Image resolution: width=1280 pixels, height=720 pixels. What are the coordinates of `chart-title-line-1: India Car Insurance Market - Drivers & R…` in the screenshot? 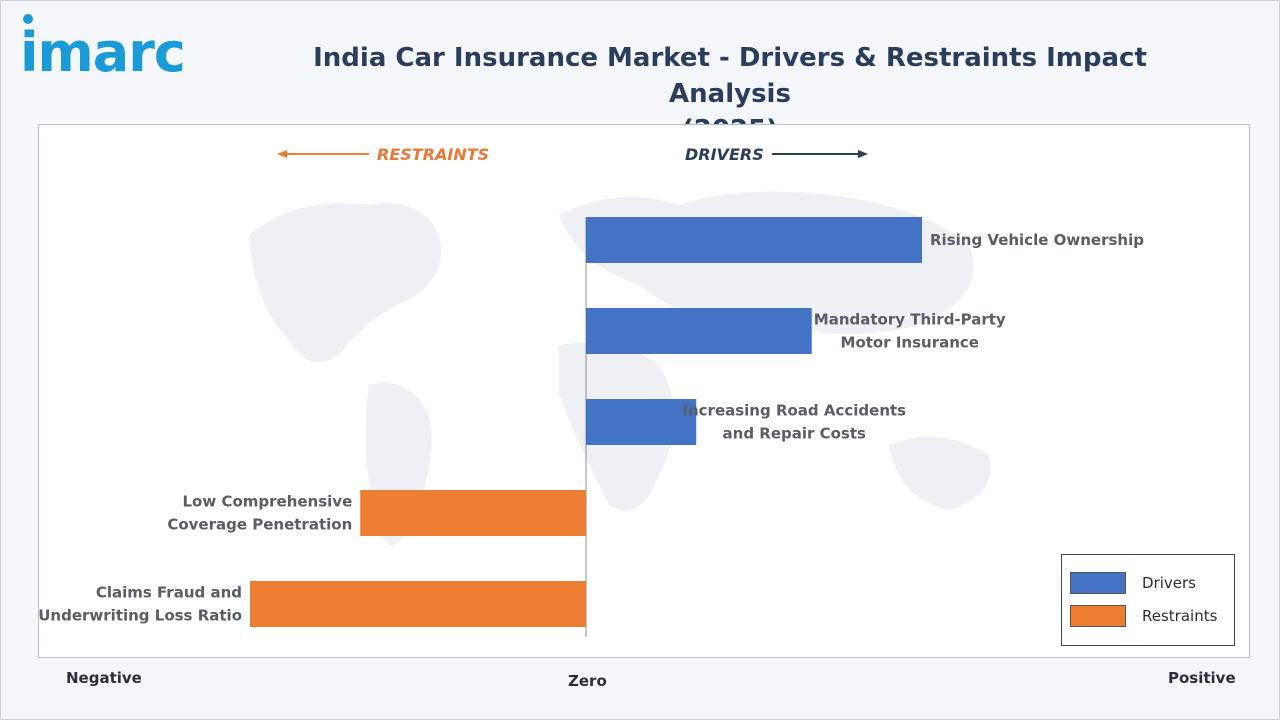 It's located at (730, 76).